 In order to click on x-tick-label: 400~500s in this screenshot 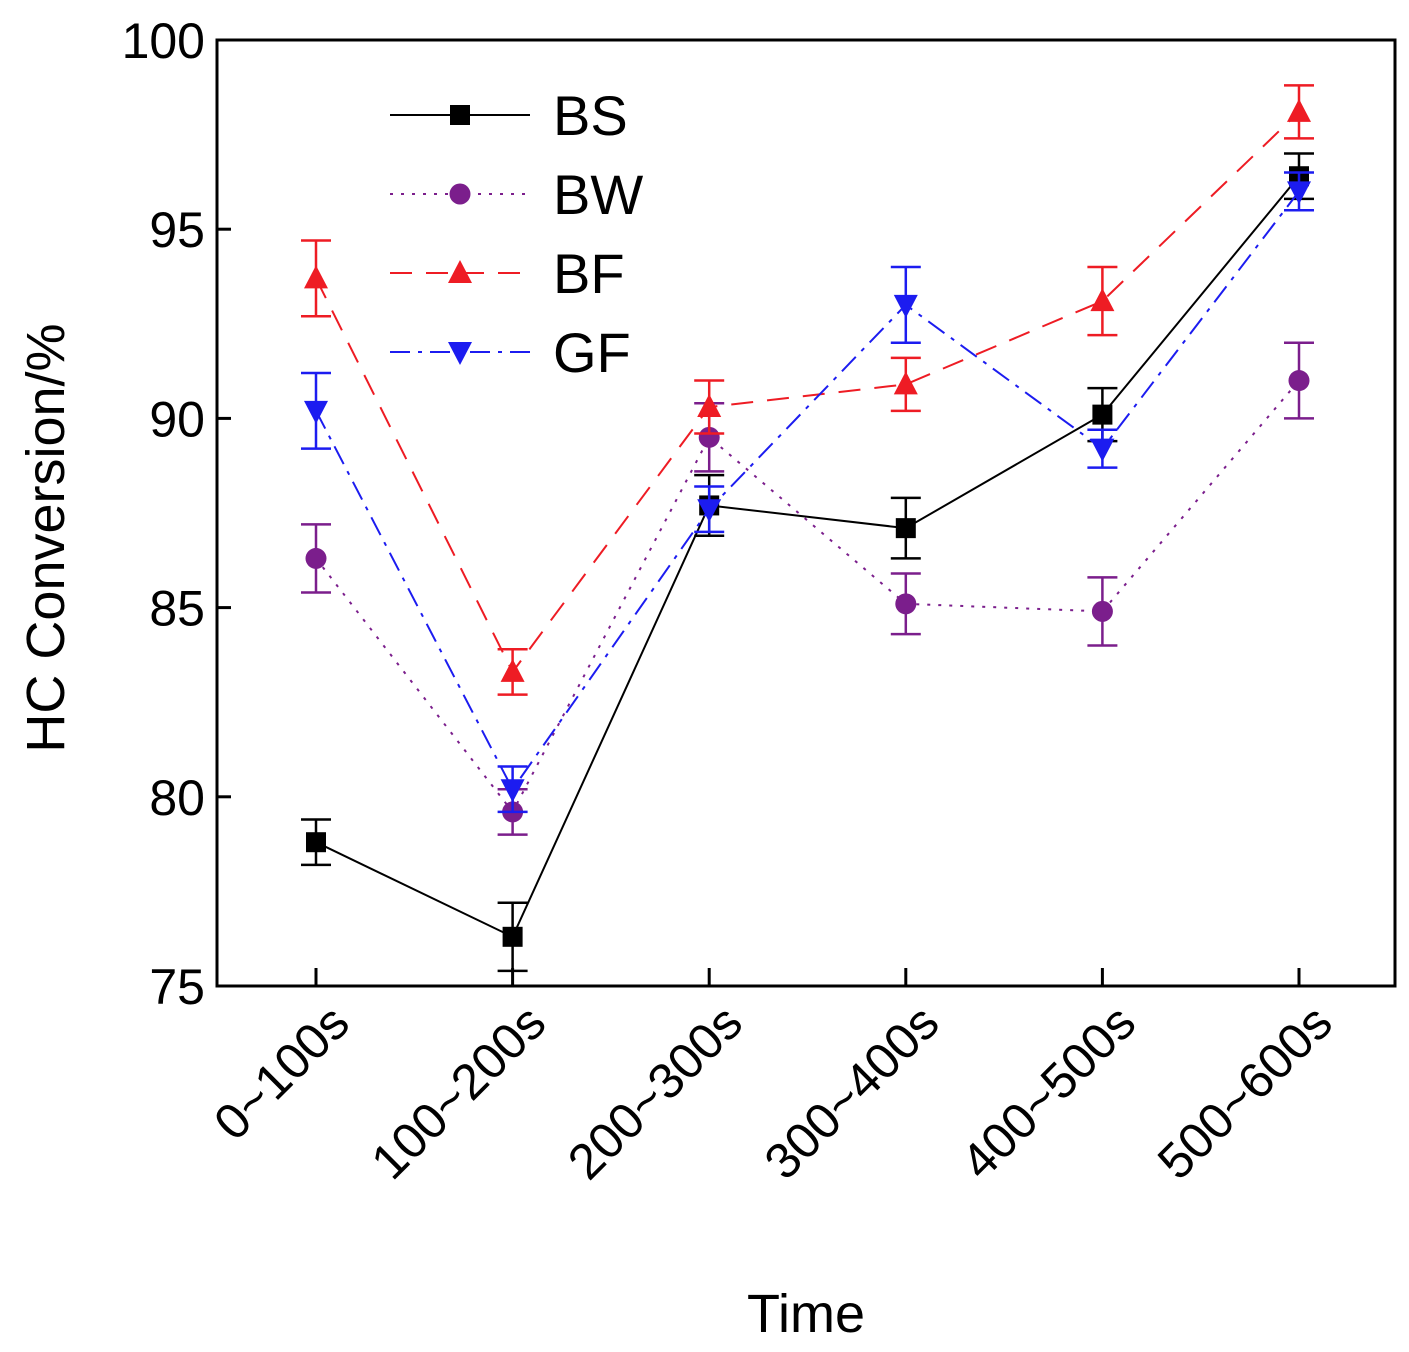, I will do `click(1048, 1092)`.